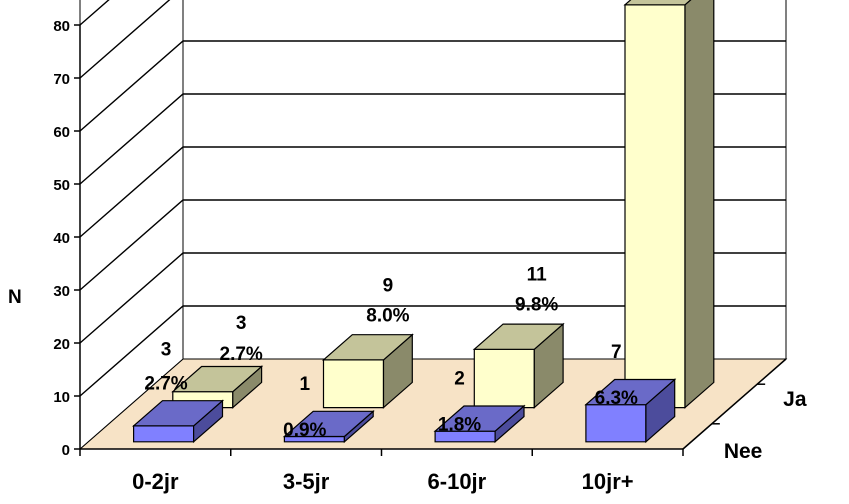 The image size is (849, 504). What do you see at coordinates (61, 185) in the screenshot?
I see `y-tick-label: 50` at bounding box center [61, 185].